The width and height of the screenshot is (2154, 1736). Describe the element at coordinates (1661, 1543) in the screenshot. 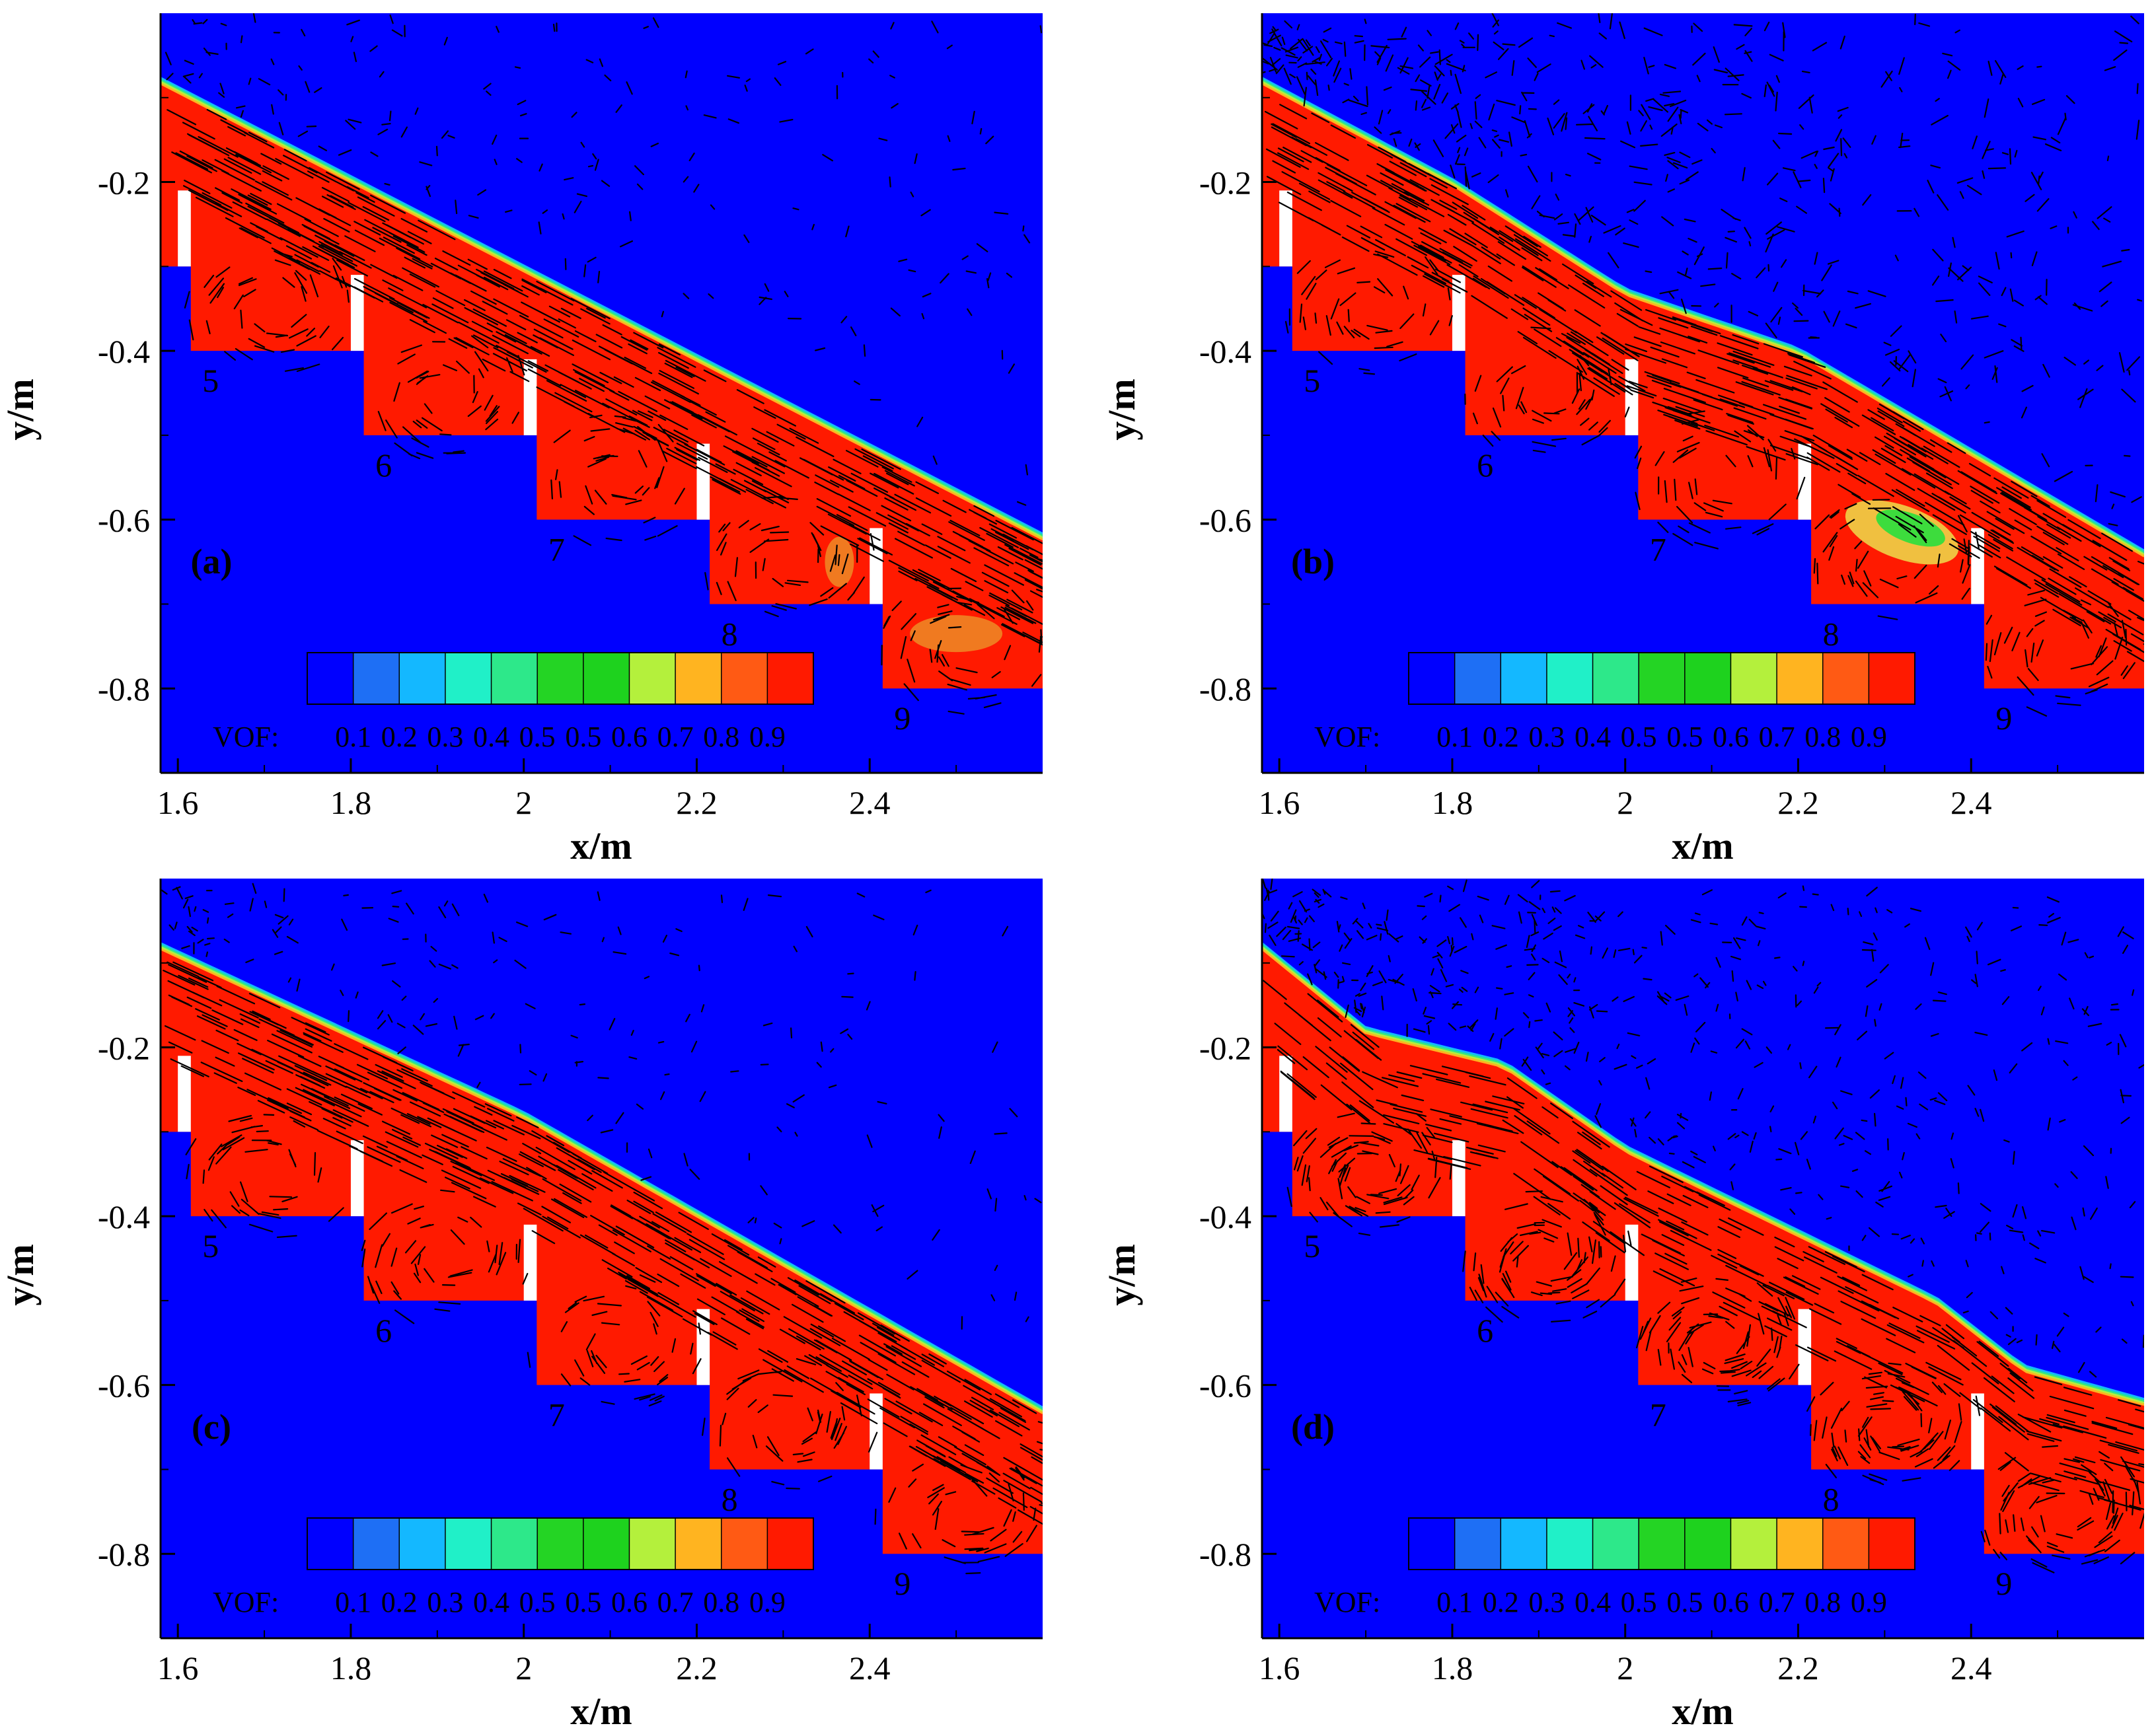

I see `legend-frame` at that location.